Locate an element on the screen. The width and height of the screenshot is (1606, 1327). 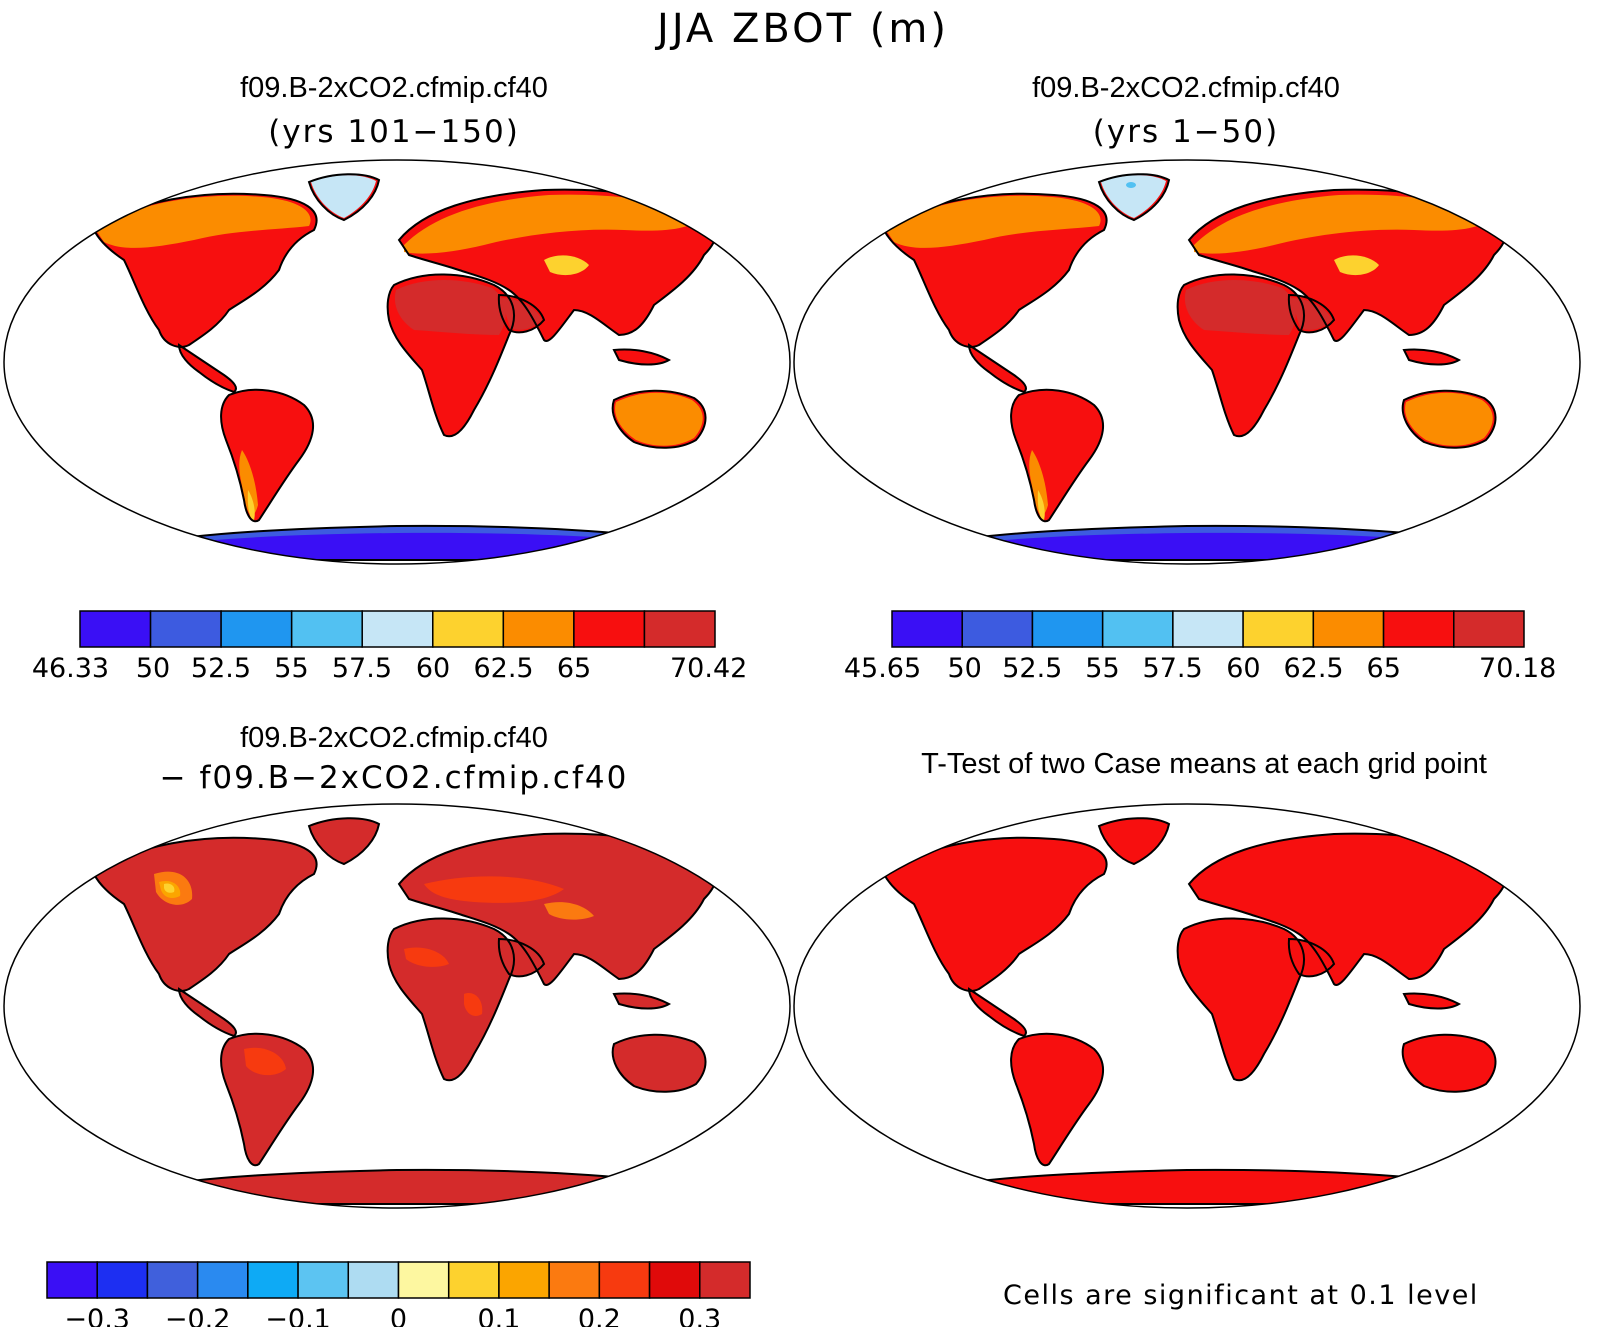
colorbar-top-left: 46.33 50 52.5 55 57.5 60 62.5 65 70.42 is located at coordinates (389, 647).